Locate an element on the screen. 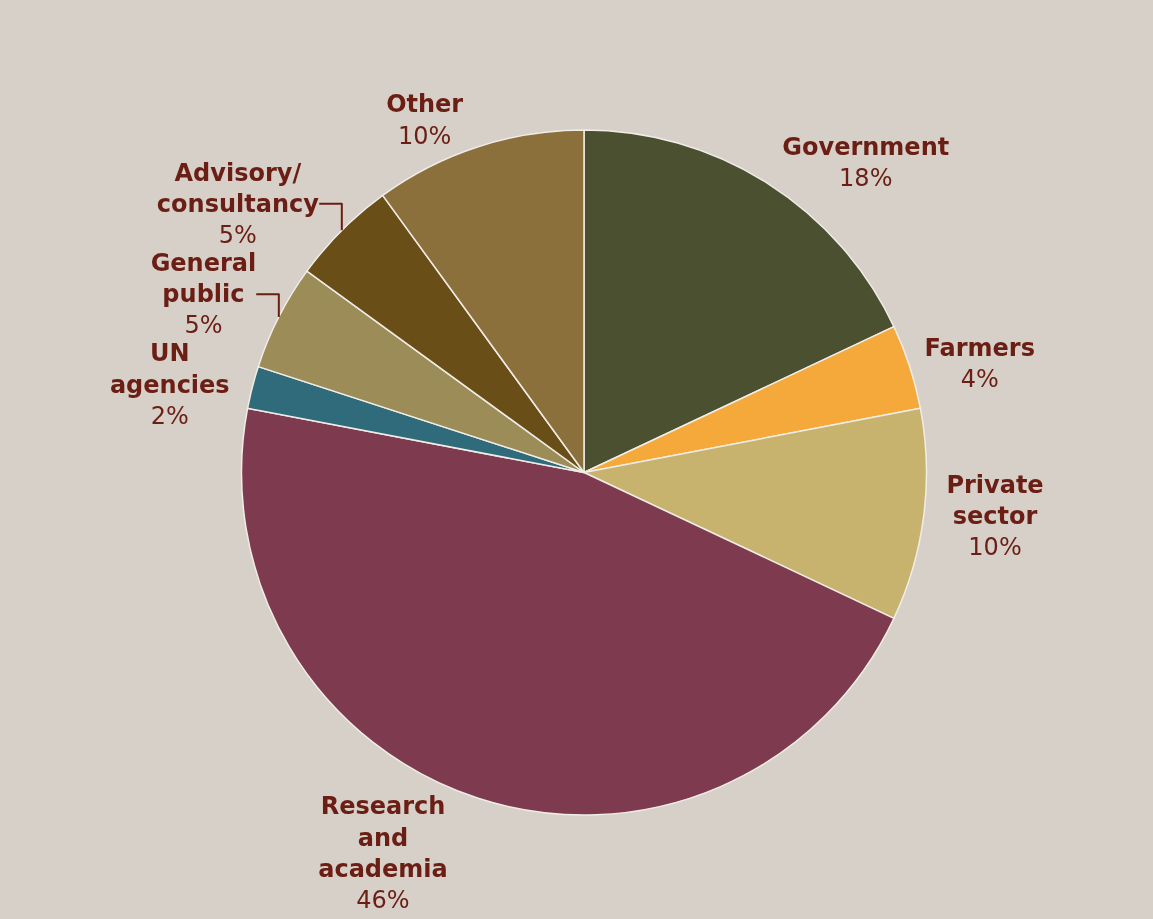 This screenshot has height=919, width=1153. slice-label: UN agencies is located at coordinates (169, 369).